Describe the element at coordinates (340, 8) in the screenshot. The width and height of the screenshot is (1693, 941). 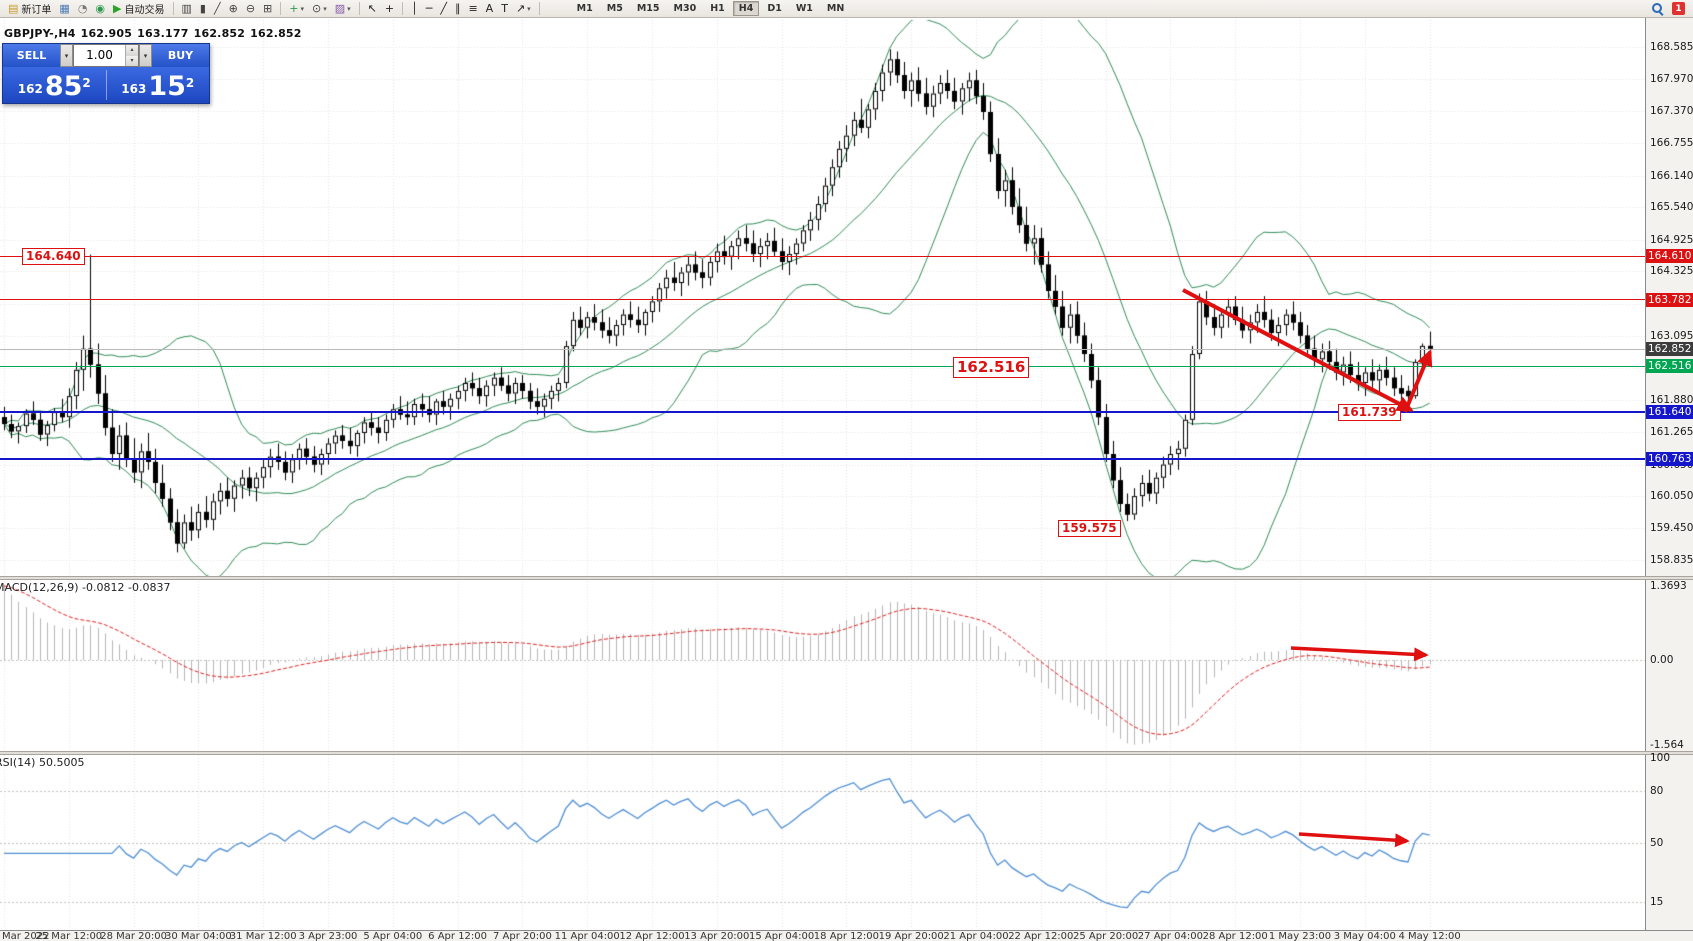
I see `template-icon: ▨` at that location.